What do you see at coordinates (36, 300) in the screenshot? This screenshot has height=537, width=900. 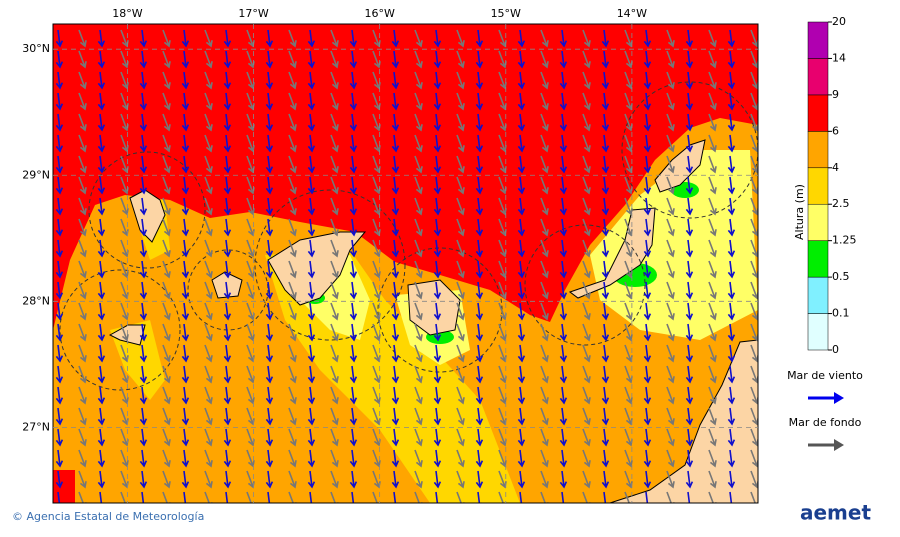 I see `y-tick-label: 28°N` at bounding box center [36, 300].